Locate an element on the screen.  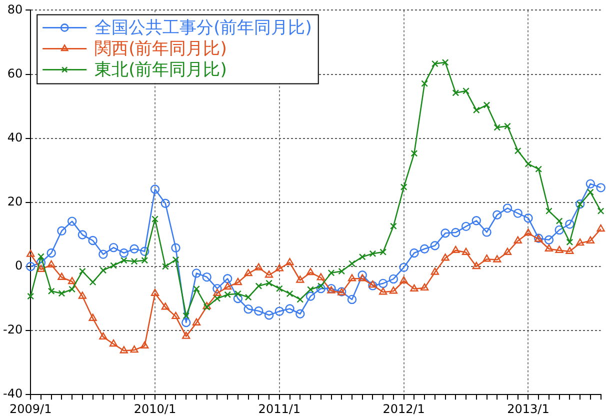
x-tick-label: 2011/1 is located at coordinates (279, 409).